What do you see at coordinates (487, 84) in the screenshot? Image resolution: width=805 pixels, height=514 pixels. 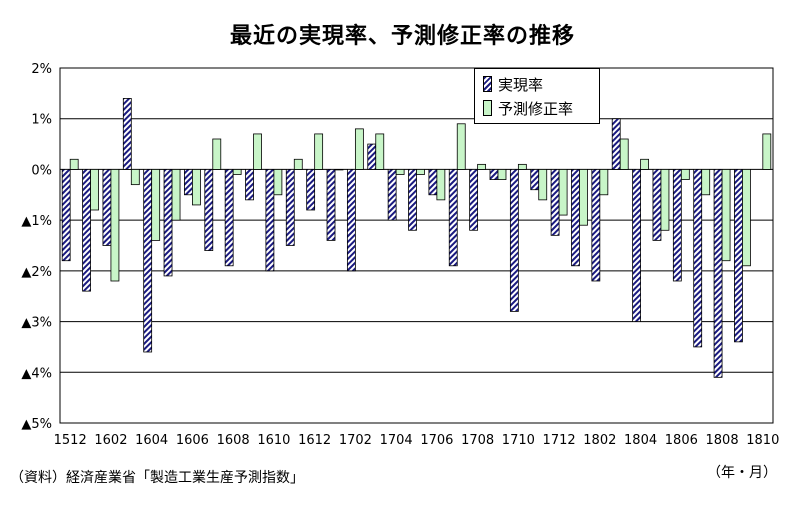 I see `legend-swatch-actual` at bounding box center [487, 84].